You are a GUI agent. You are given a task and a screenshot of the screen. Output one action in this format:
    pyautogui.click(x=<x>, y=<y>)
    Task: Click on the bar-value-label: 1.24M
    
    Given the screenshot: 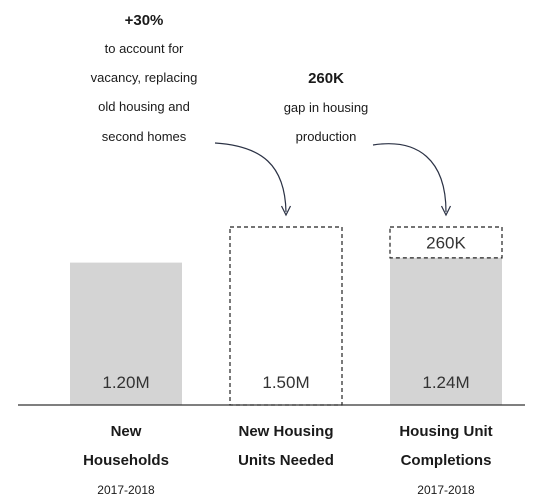 What is the action you would take?
    pyautogui.click(x=445, y=382)
    